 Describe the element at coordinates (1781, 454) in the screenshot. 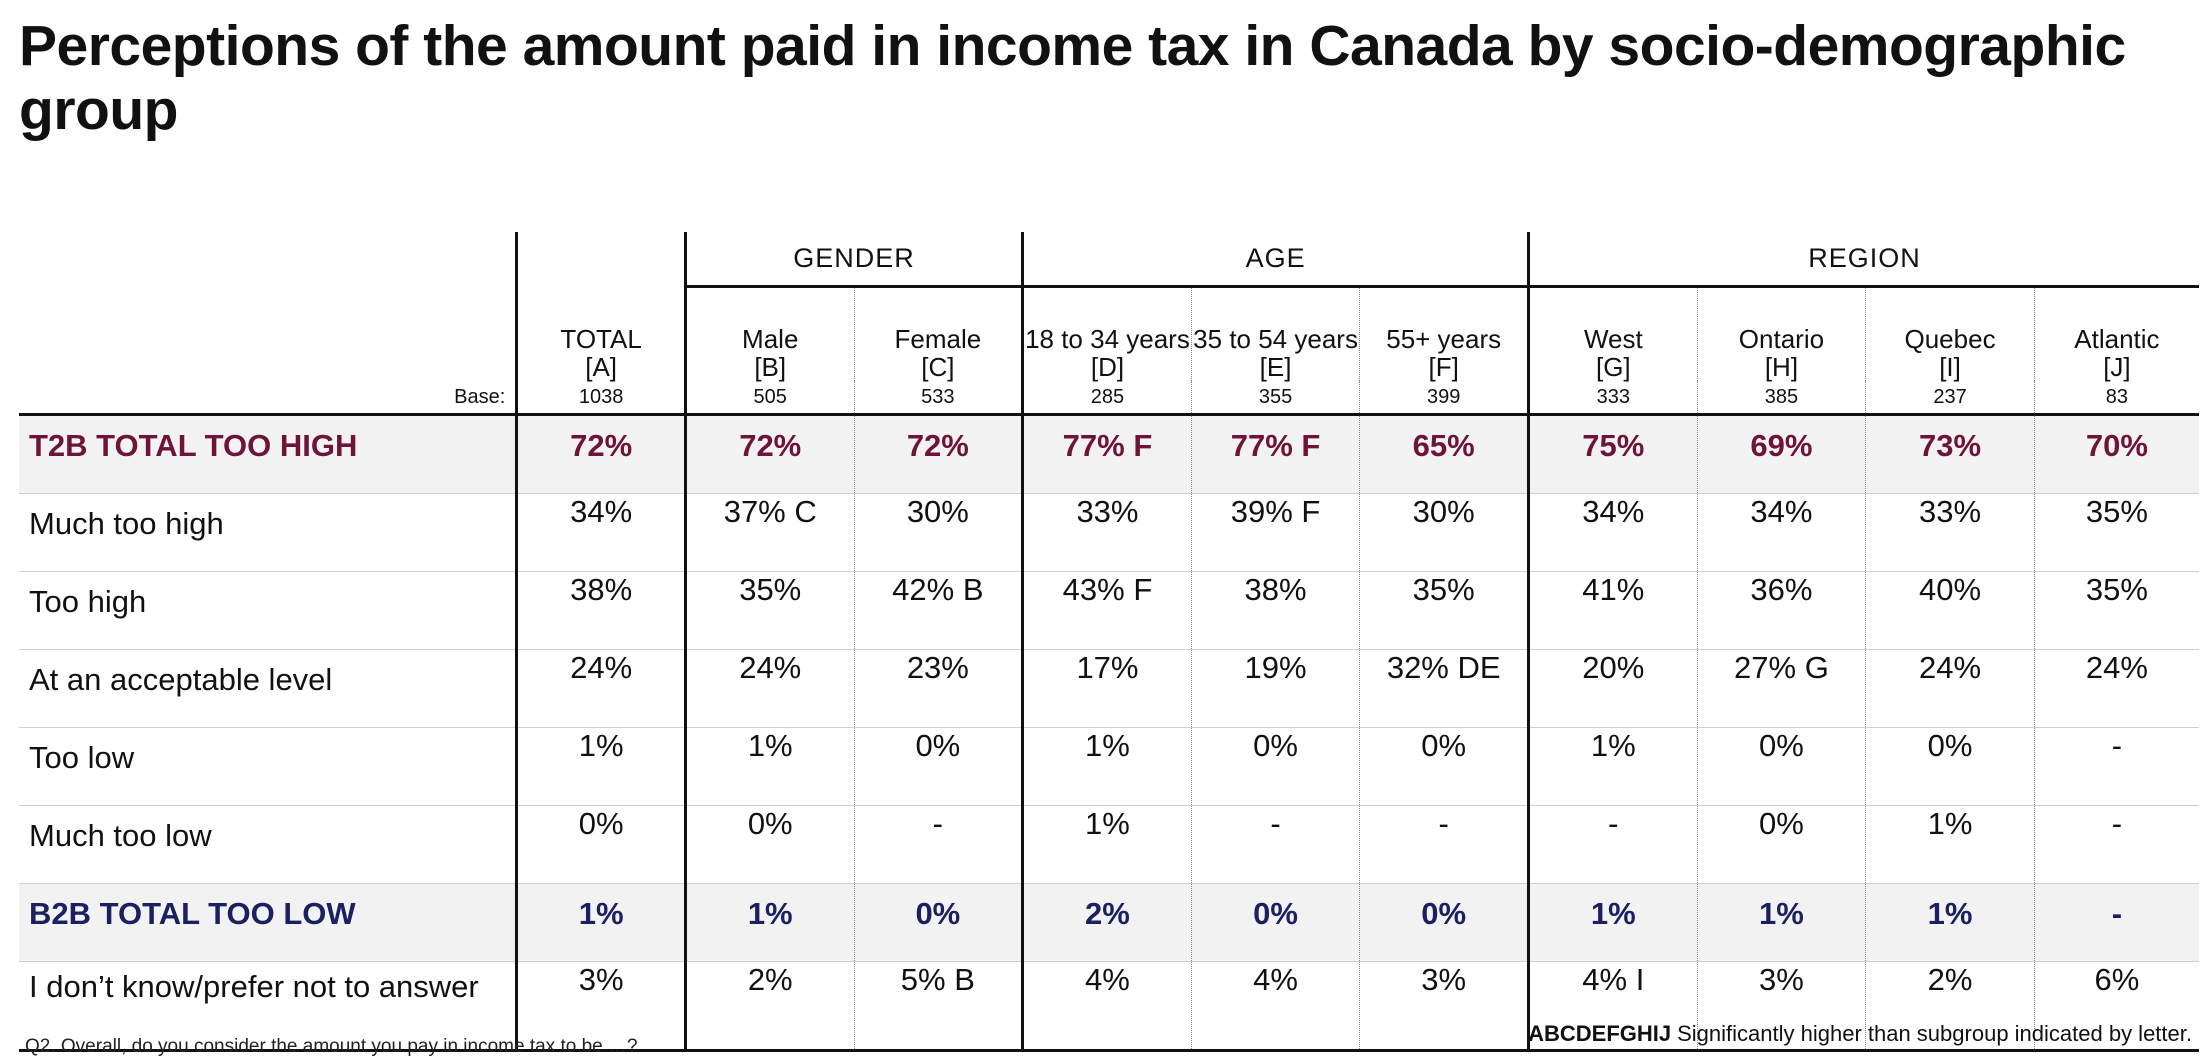

I see `table-cell: 69%` at that location.